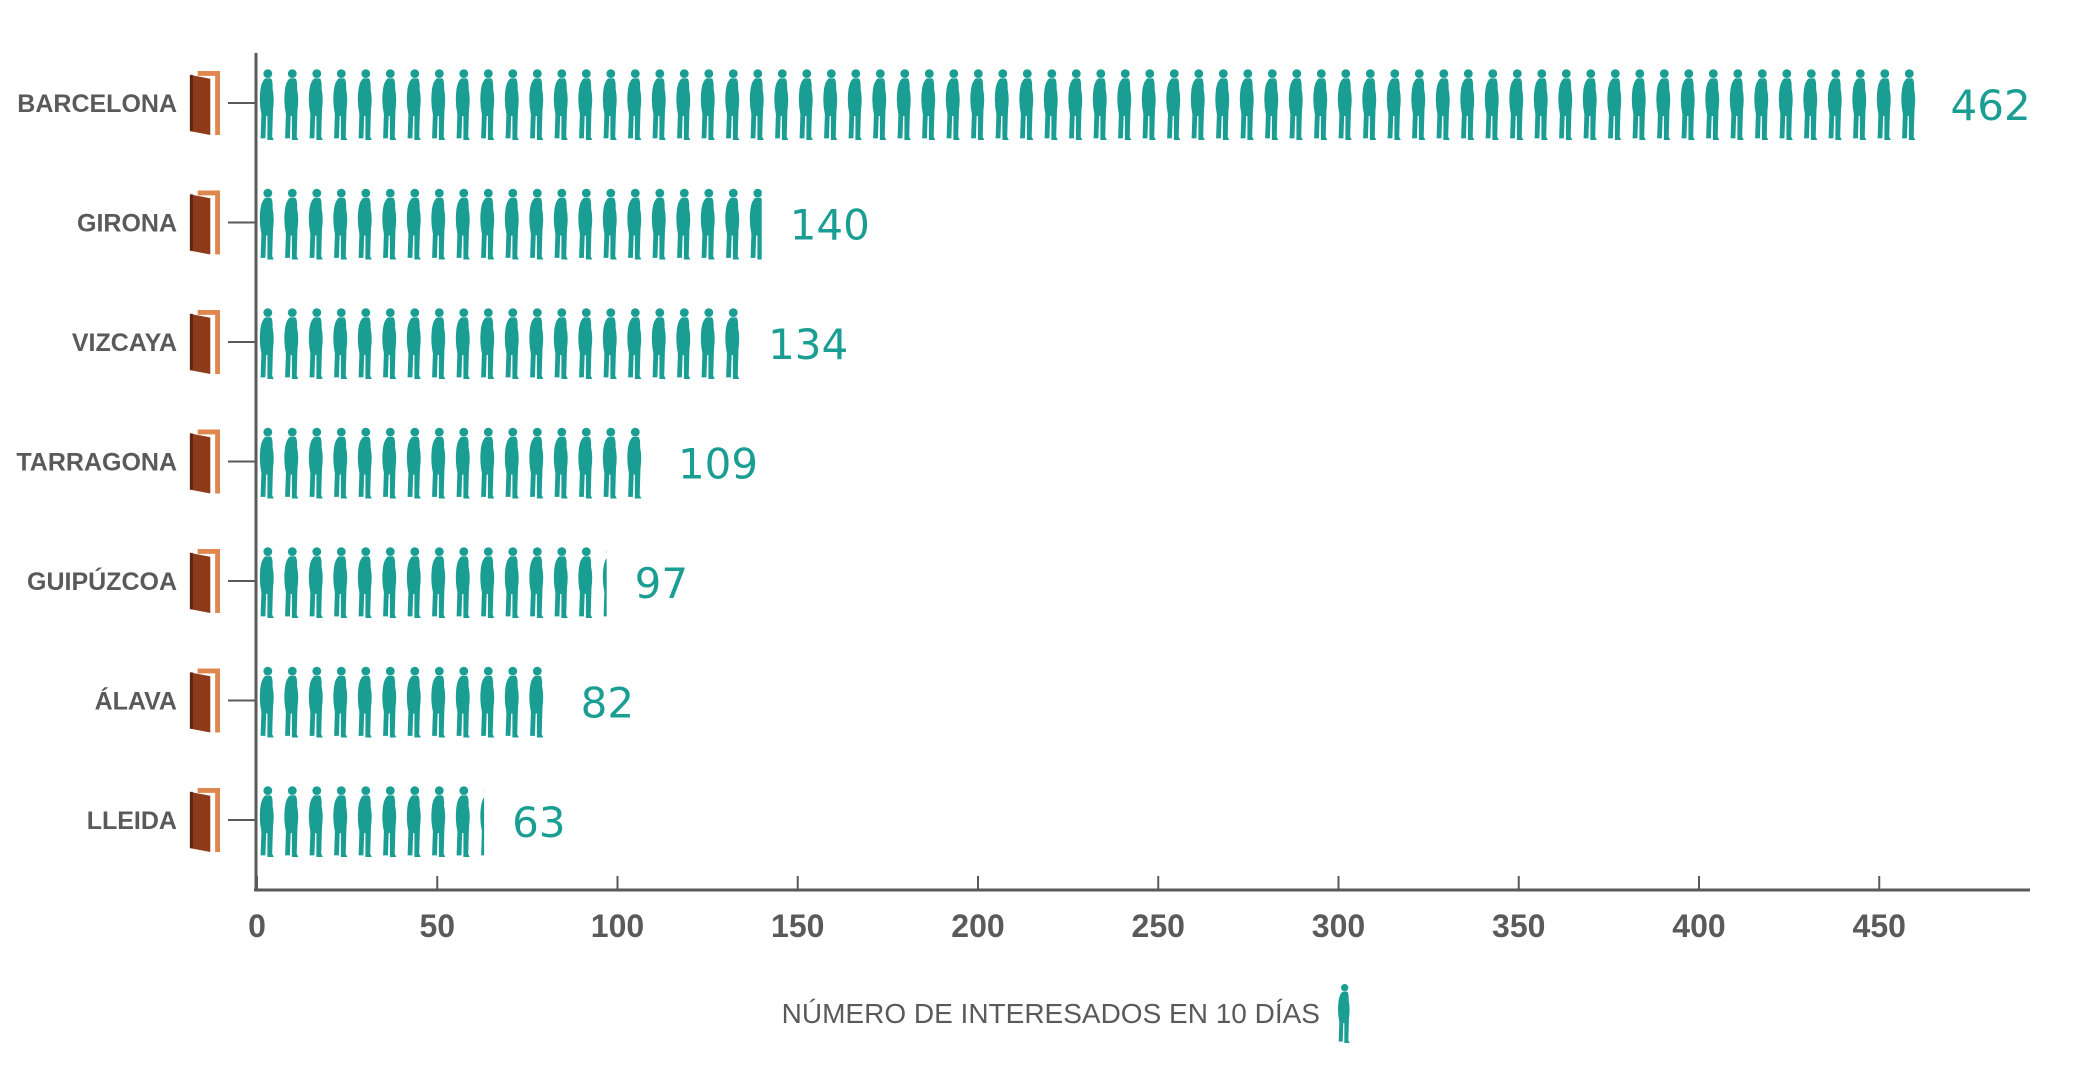 The height and width of the screenshot is (1081, 2094). What do you see at coordinates (1338, 926) in the screenshot?
I see `x-tick-label: 300` at bounding box center [1338, 926].